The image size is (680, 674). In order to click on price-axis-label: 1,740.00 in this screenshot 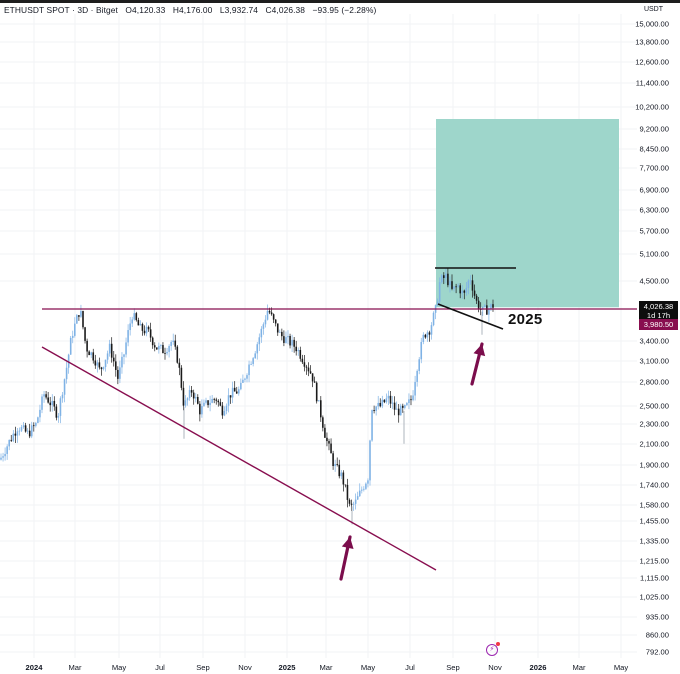, I will do `click(654, 485)`.